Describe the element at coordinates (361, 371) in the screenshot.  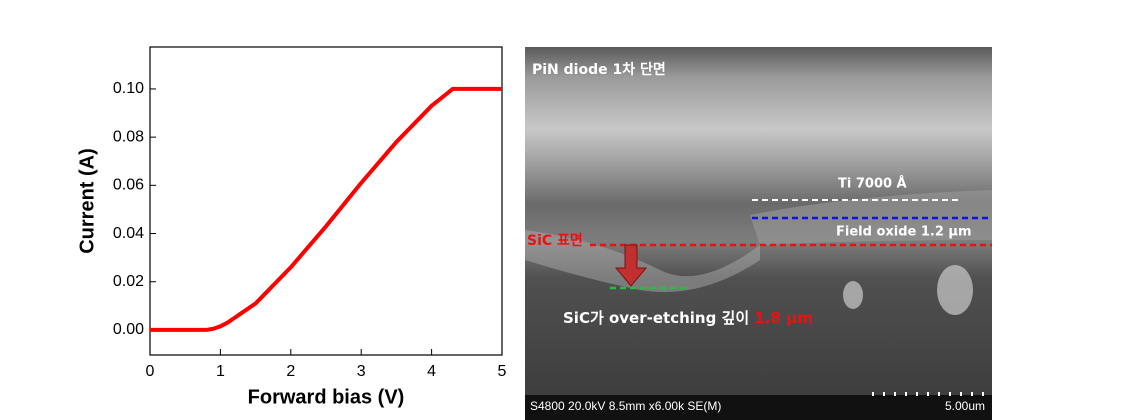
I see `x-tick-label: 3` at that location.